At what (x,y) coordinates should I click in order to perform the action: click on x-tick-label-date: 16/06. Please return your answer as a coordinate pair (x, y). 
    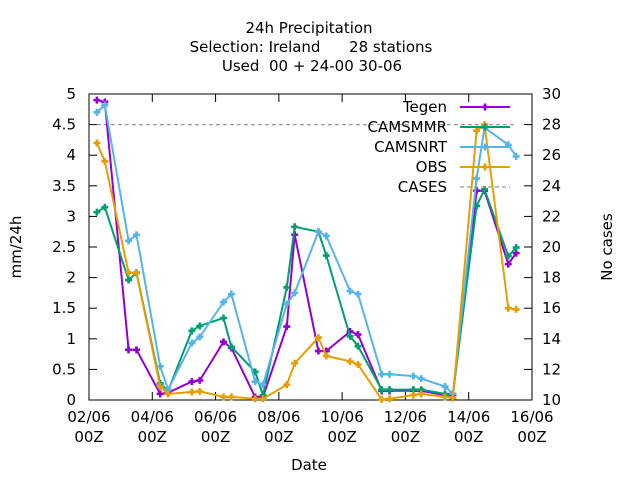
    Looking at the image, I should click on (531, 417).